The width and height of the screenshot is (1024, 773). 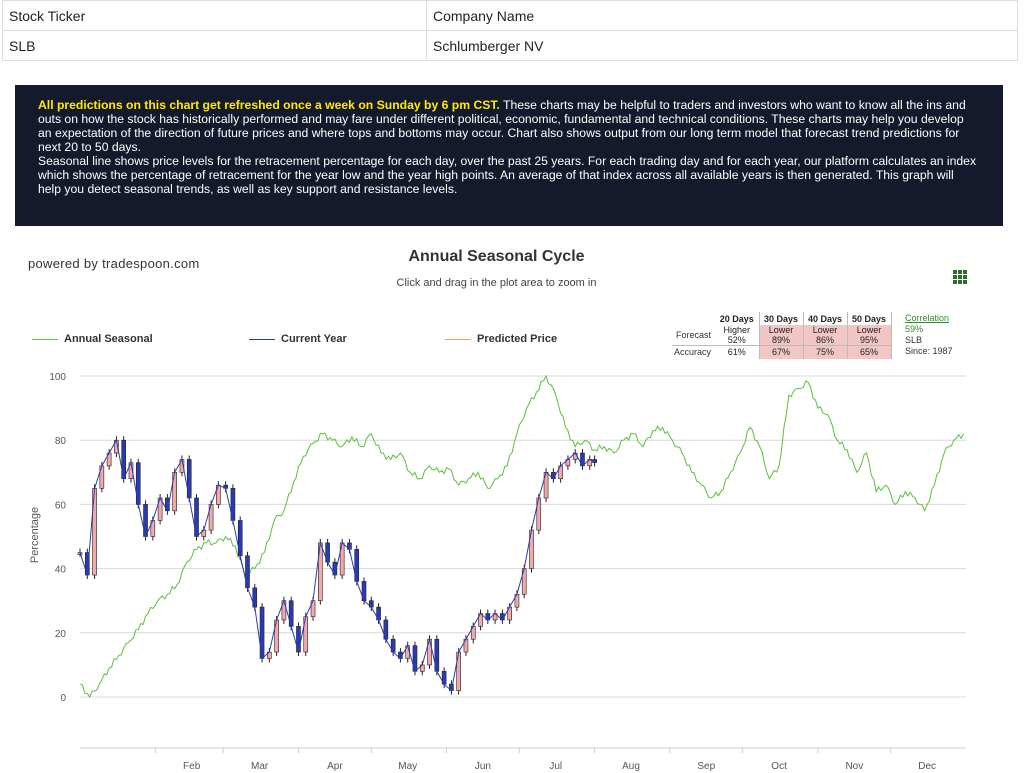 What do you see at coordinates (35, 535) in the screenshot?
I see `y-axis-label: Percentage` at bounding box center [35, 535].